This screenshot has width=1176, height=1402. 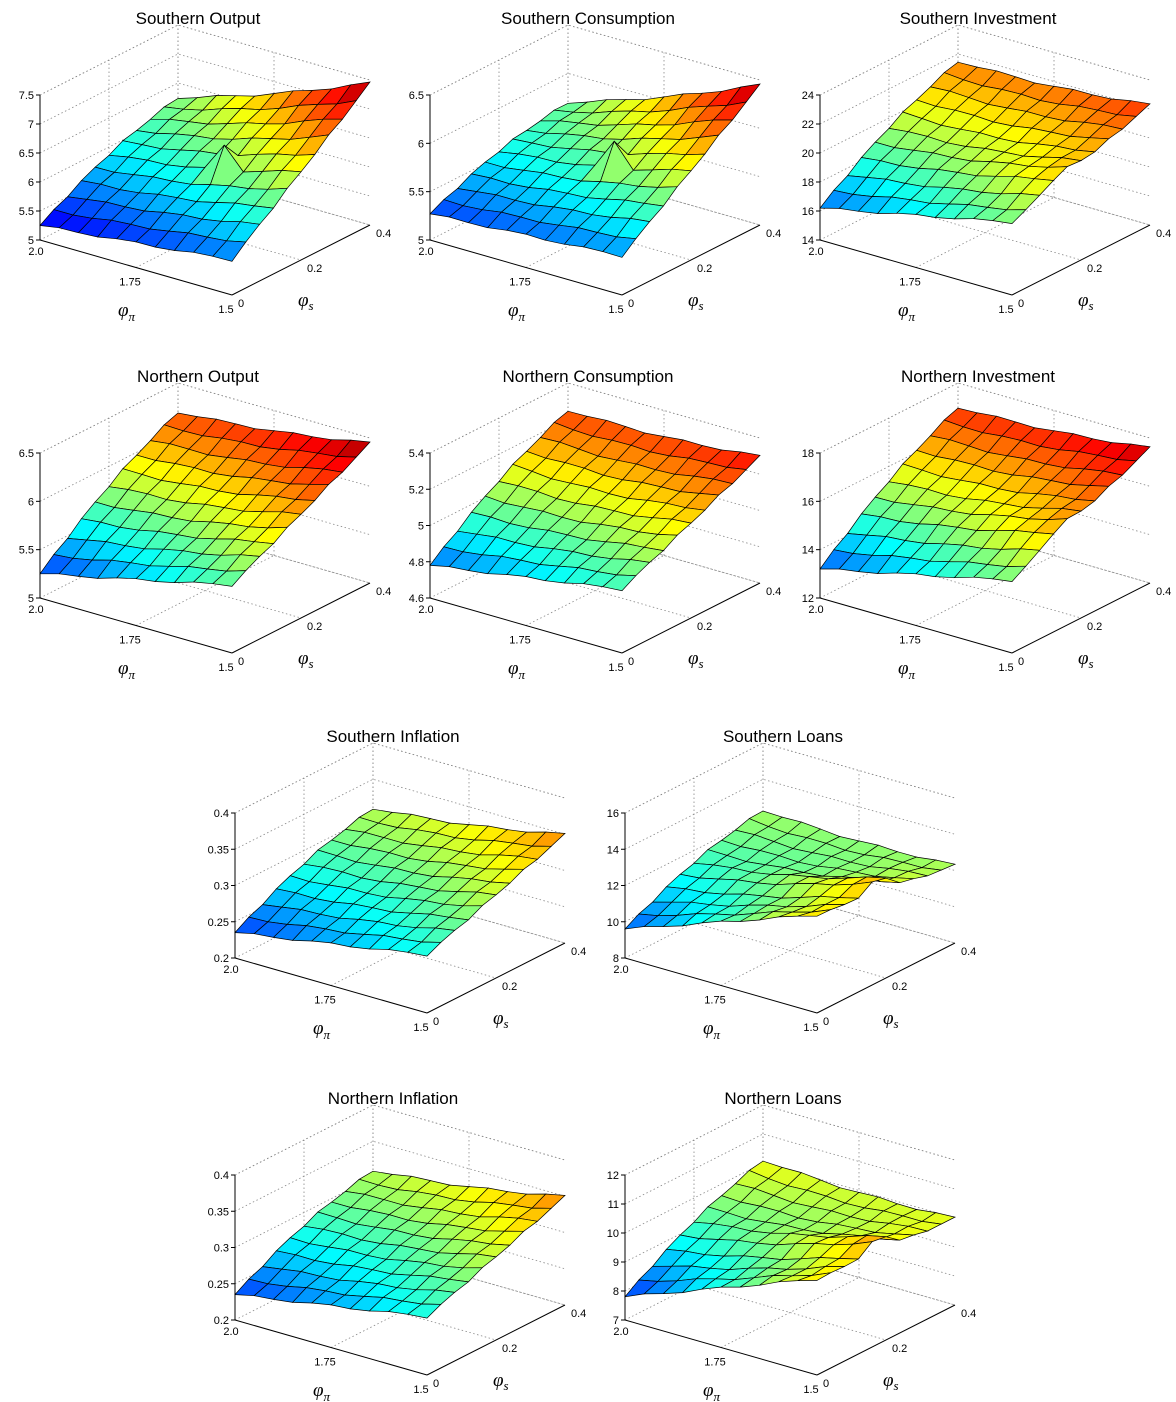 What do you see at coordinates (792, 921) in the screenshot?
I see `tick-labels: 8 10 12 14 16 2.0 1.75 1.5 0 0.2 0.4` at bounding box center [792, 921].